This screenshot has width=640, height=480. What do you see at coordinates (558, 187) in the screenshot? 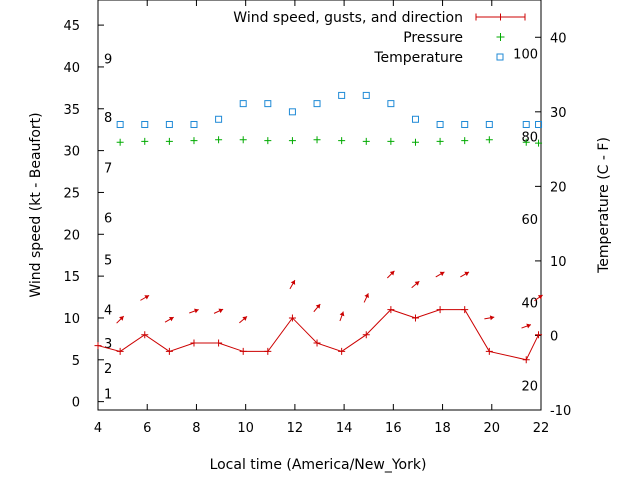
I see `y-right-tick-label: 20` at bounding box center [558, 187].